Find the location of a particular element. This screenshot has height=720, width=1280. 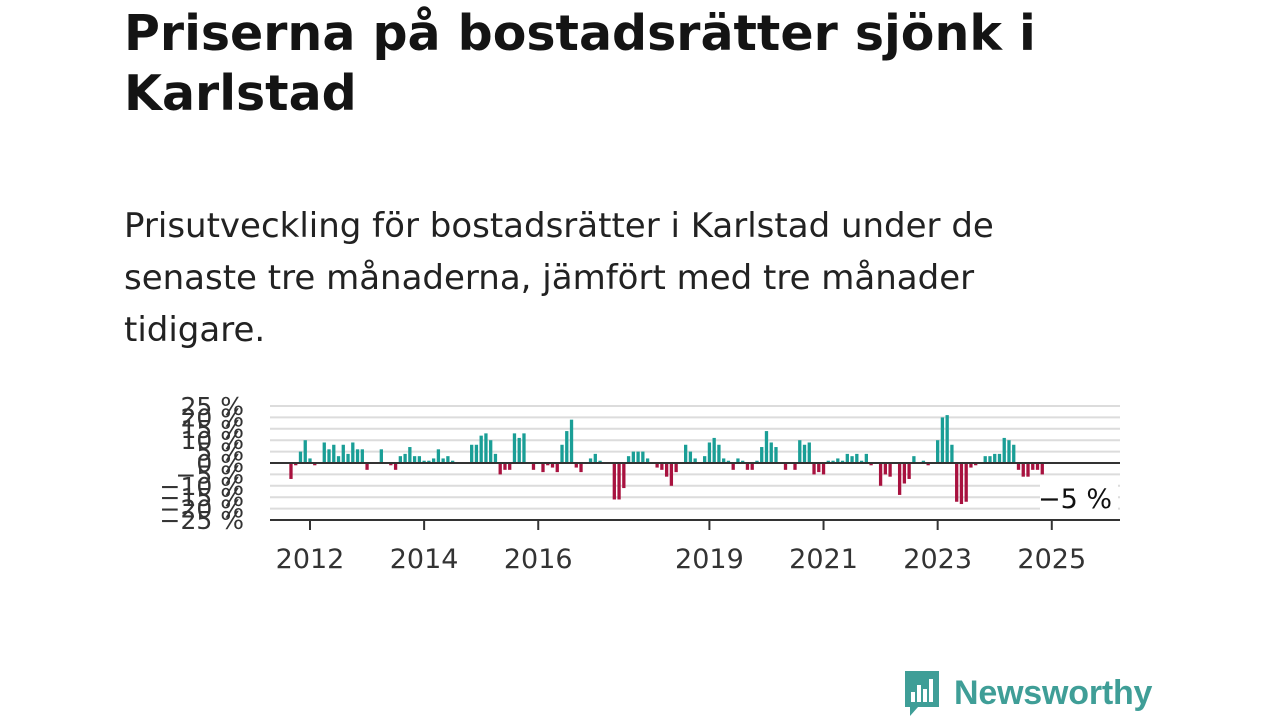

latest-value-label-background is located at coordinates (1079, 499).